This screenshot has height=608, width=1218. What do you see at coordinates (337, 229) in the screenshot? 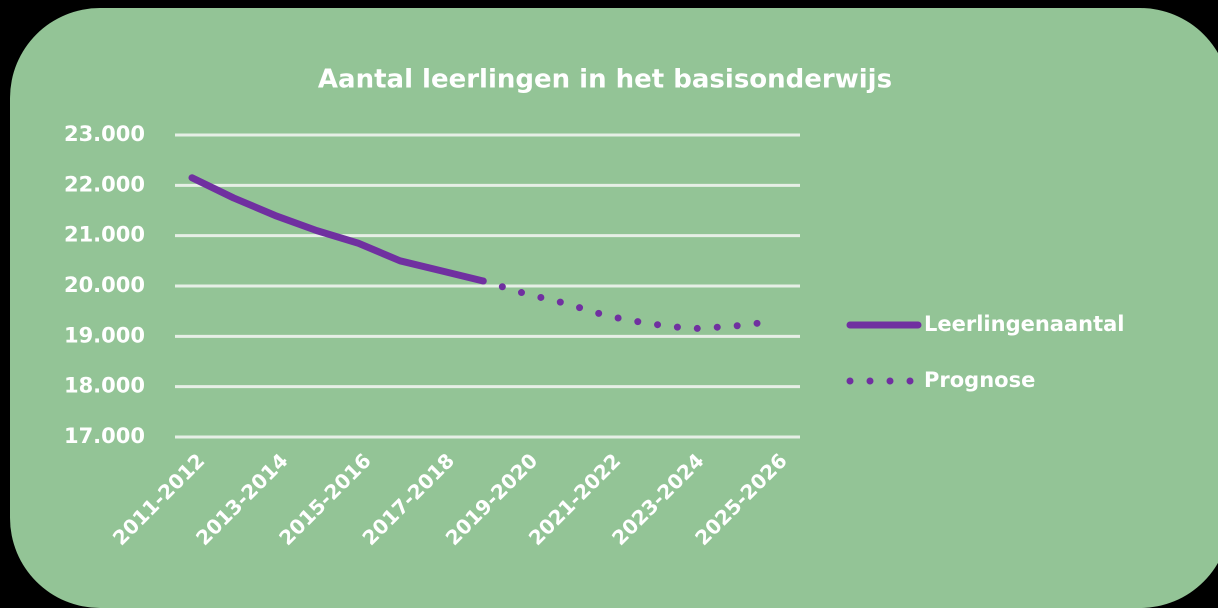
I see `series-line` at bounding box center [337, 229].